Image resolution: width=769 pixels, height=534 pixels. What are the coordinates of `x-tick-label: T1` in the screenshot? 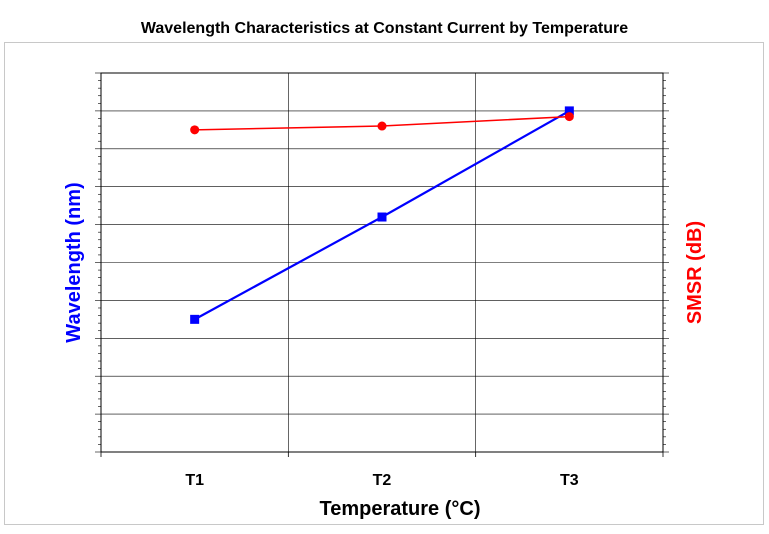 It's located at (194, 480).